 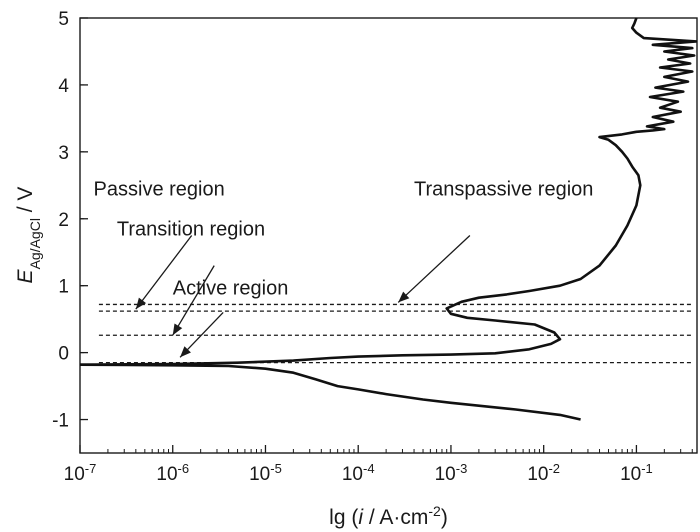 What do you see at coordinates (25, 203) in the screenshot?
I see `y-axis-title-unit: / V` at bounding box center [25, 203].